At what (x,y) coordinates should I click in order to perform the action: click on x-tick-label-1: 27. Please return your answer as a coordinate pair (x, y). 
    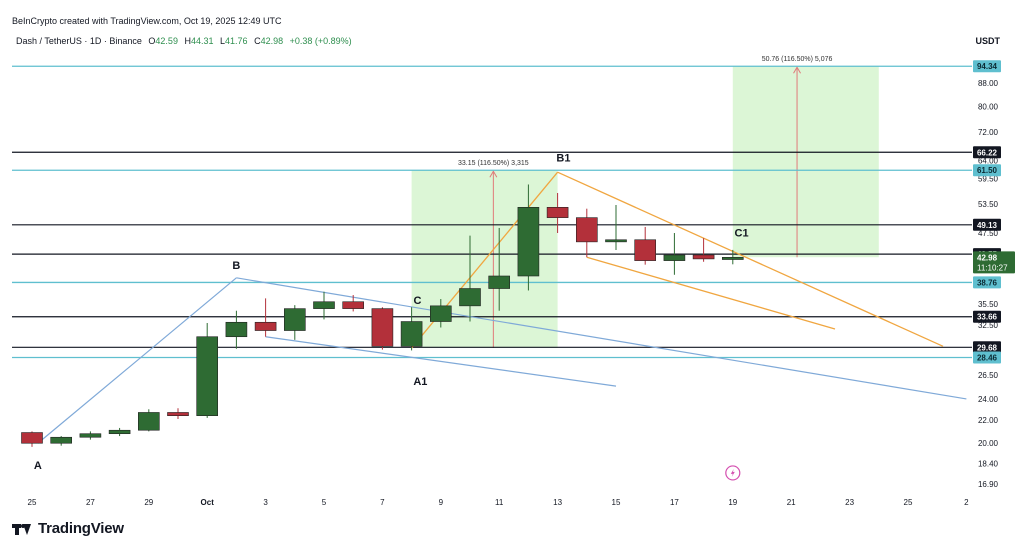
    Looking at the image, I should click on (90, 502).